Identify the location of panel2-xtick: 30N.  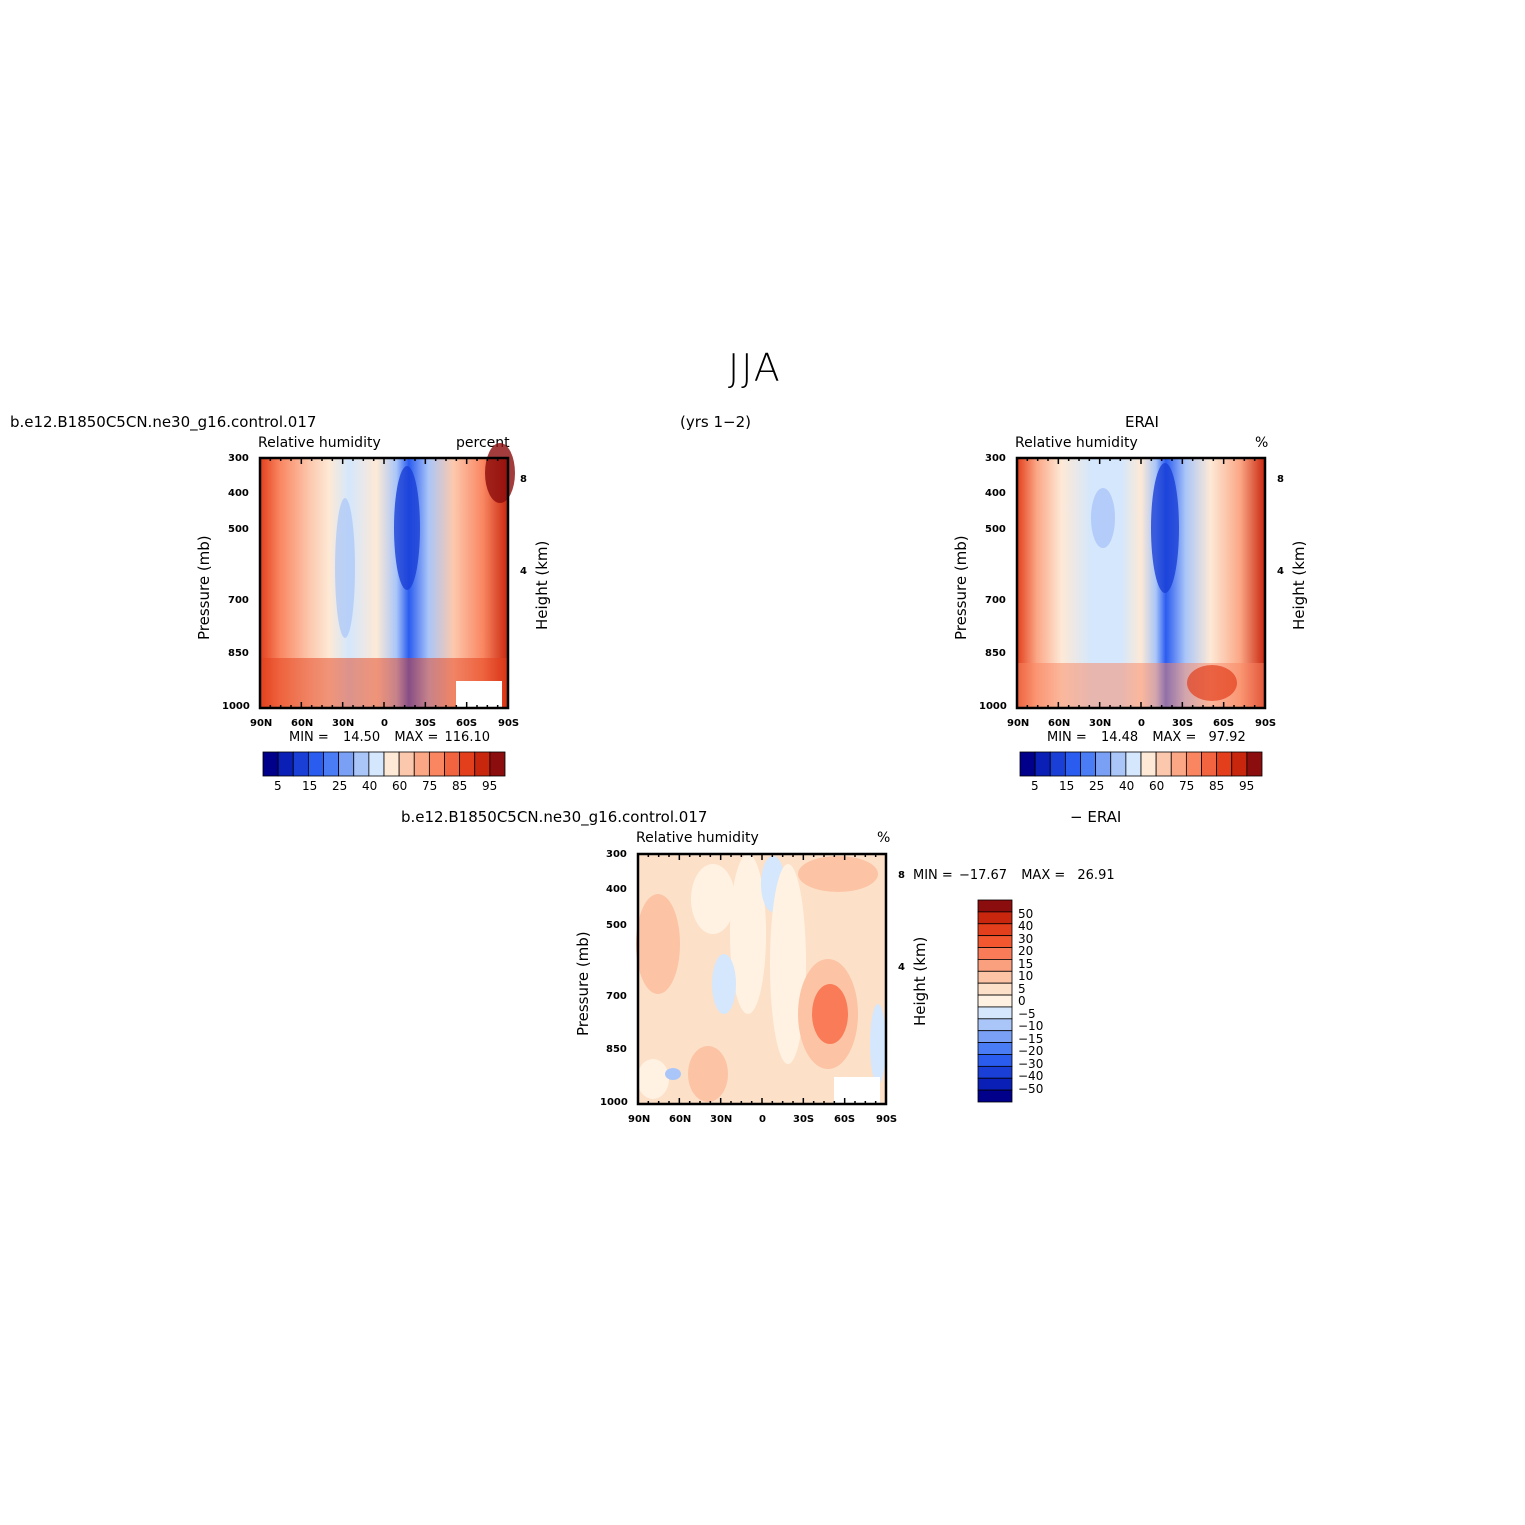
(1100, 723).